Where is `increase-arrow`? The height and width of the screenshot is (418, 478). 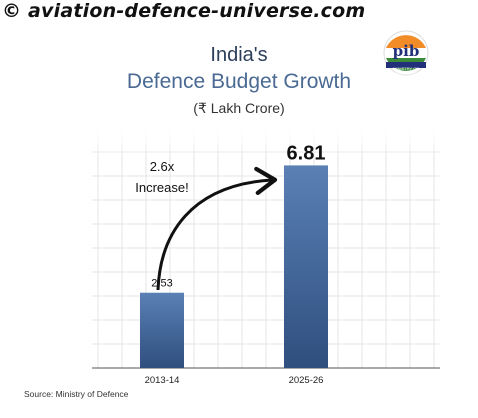 increase-arrow is located at coordinates (217, 228).